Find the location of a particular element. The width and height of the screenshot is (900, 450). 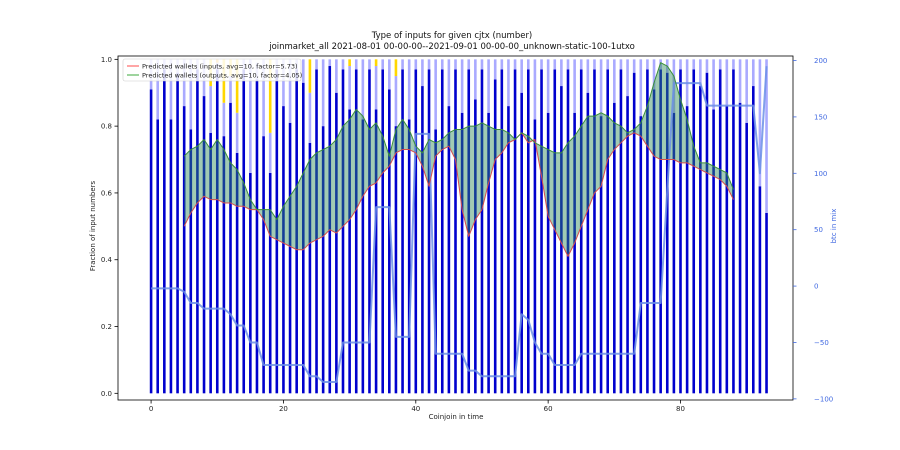

x-axis-label: Coinjoin in time is located at coordinates (456, 417).